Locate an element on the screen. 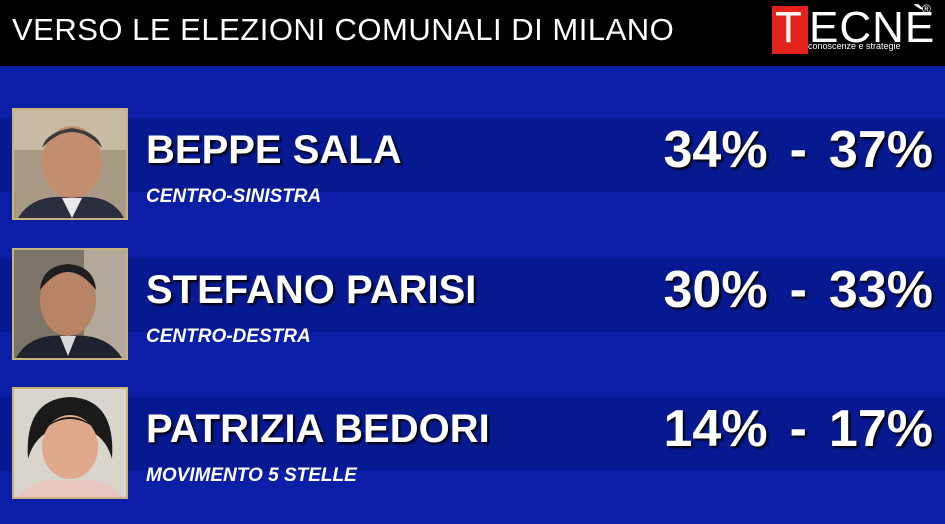 The width and height of the screenshot is (945, 524). poll-high: 33% is located at coordinates (880, 290).